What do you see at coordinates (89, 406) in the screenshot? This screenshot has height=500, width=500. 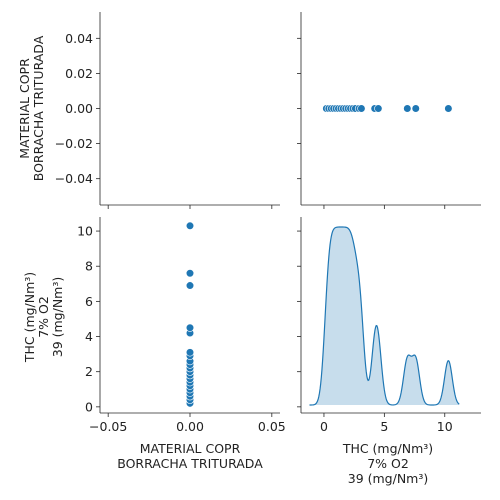 I see `y-tick-label: 0` at bounding box center [89, 406].